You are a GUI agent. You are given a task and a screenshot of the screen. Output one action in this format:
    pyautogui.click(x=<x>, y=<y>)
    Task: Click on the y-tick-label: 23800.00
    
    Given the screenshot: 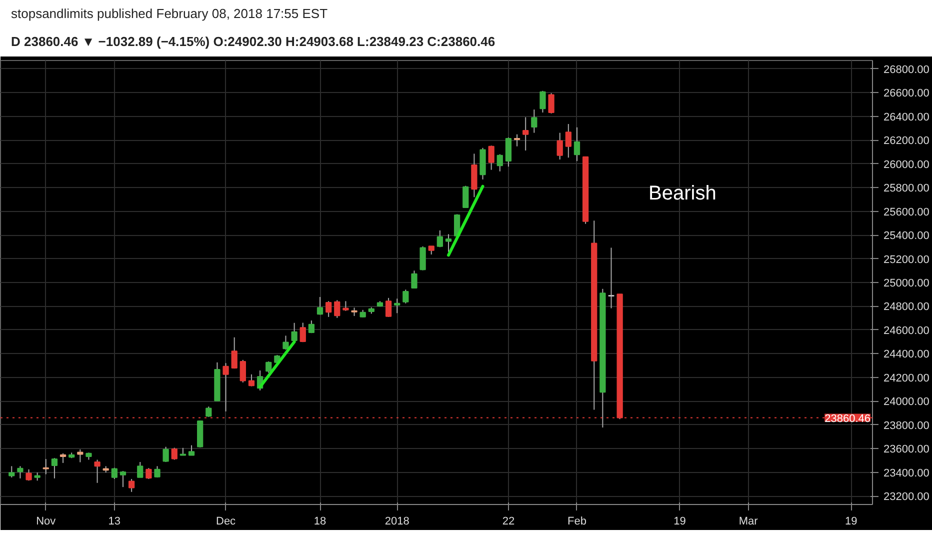 What is the action you would take?
    pyautogui.click(x=907, y=426)
    